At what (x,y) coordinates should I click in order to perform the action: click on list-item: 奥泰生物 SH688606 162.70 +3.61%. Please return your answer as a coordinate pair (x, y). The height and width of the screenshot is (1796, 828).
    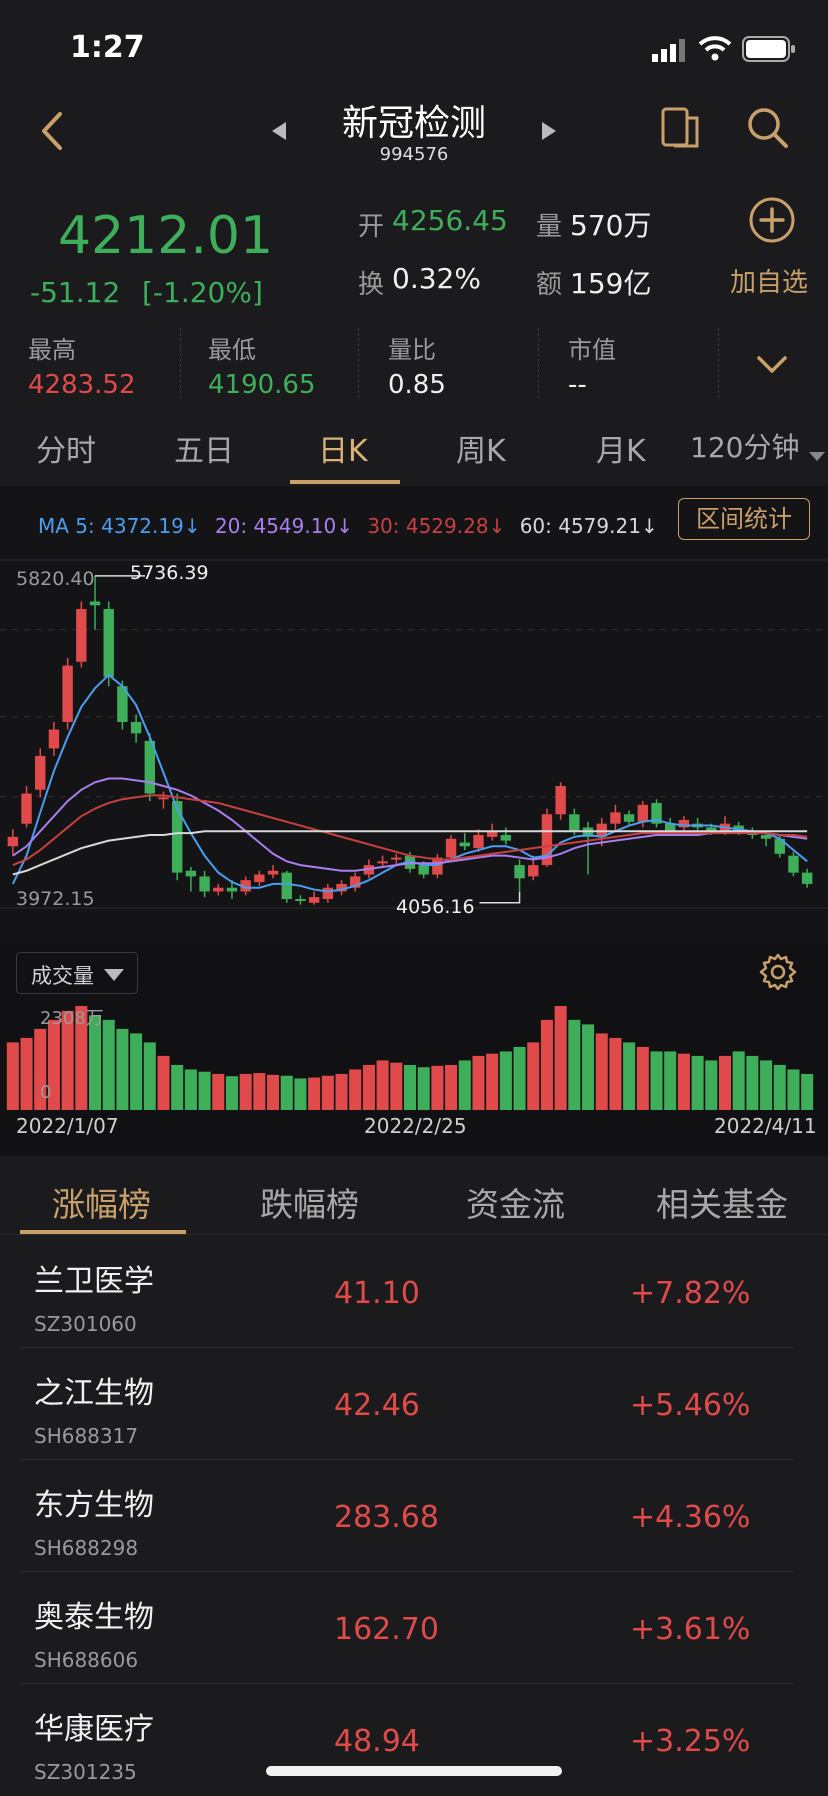
    Looking at the image, I should click on (414, 1628).